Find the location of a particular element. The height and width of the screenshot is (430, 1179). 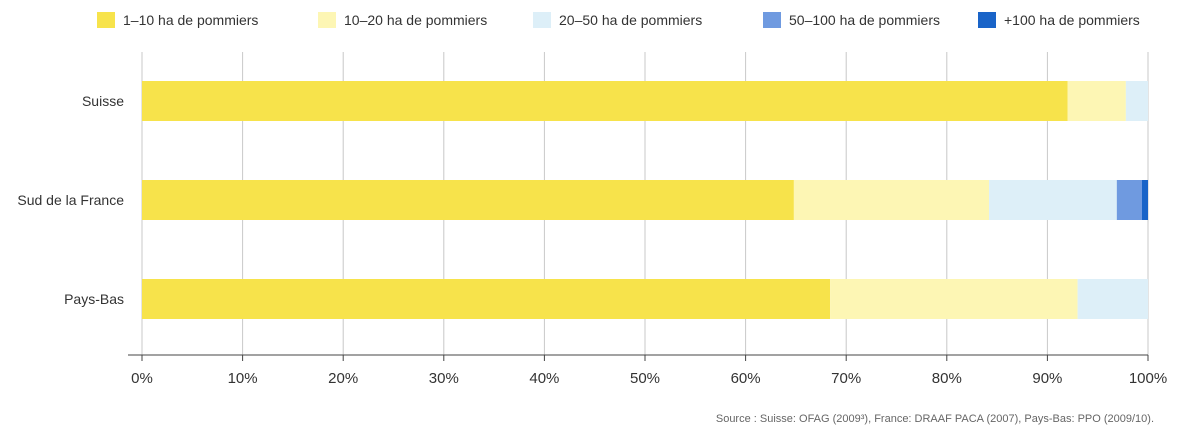

category-label: Pays-Bas is located at coordinates (94, 299).